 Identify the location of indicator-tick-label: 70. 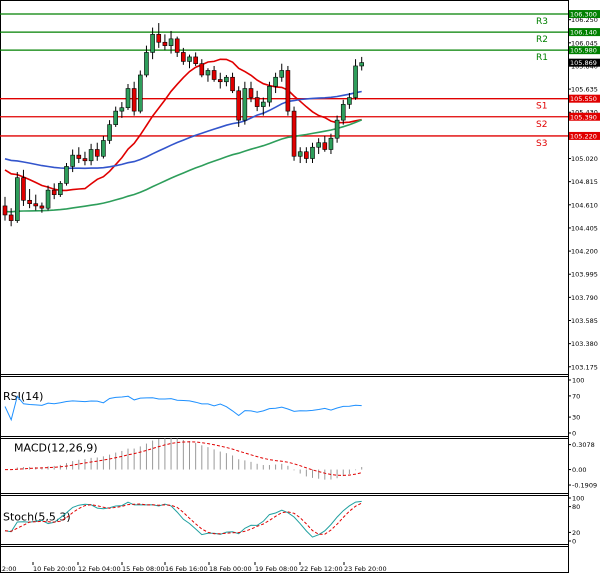
(576, 396).